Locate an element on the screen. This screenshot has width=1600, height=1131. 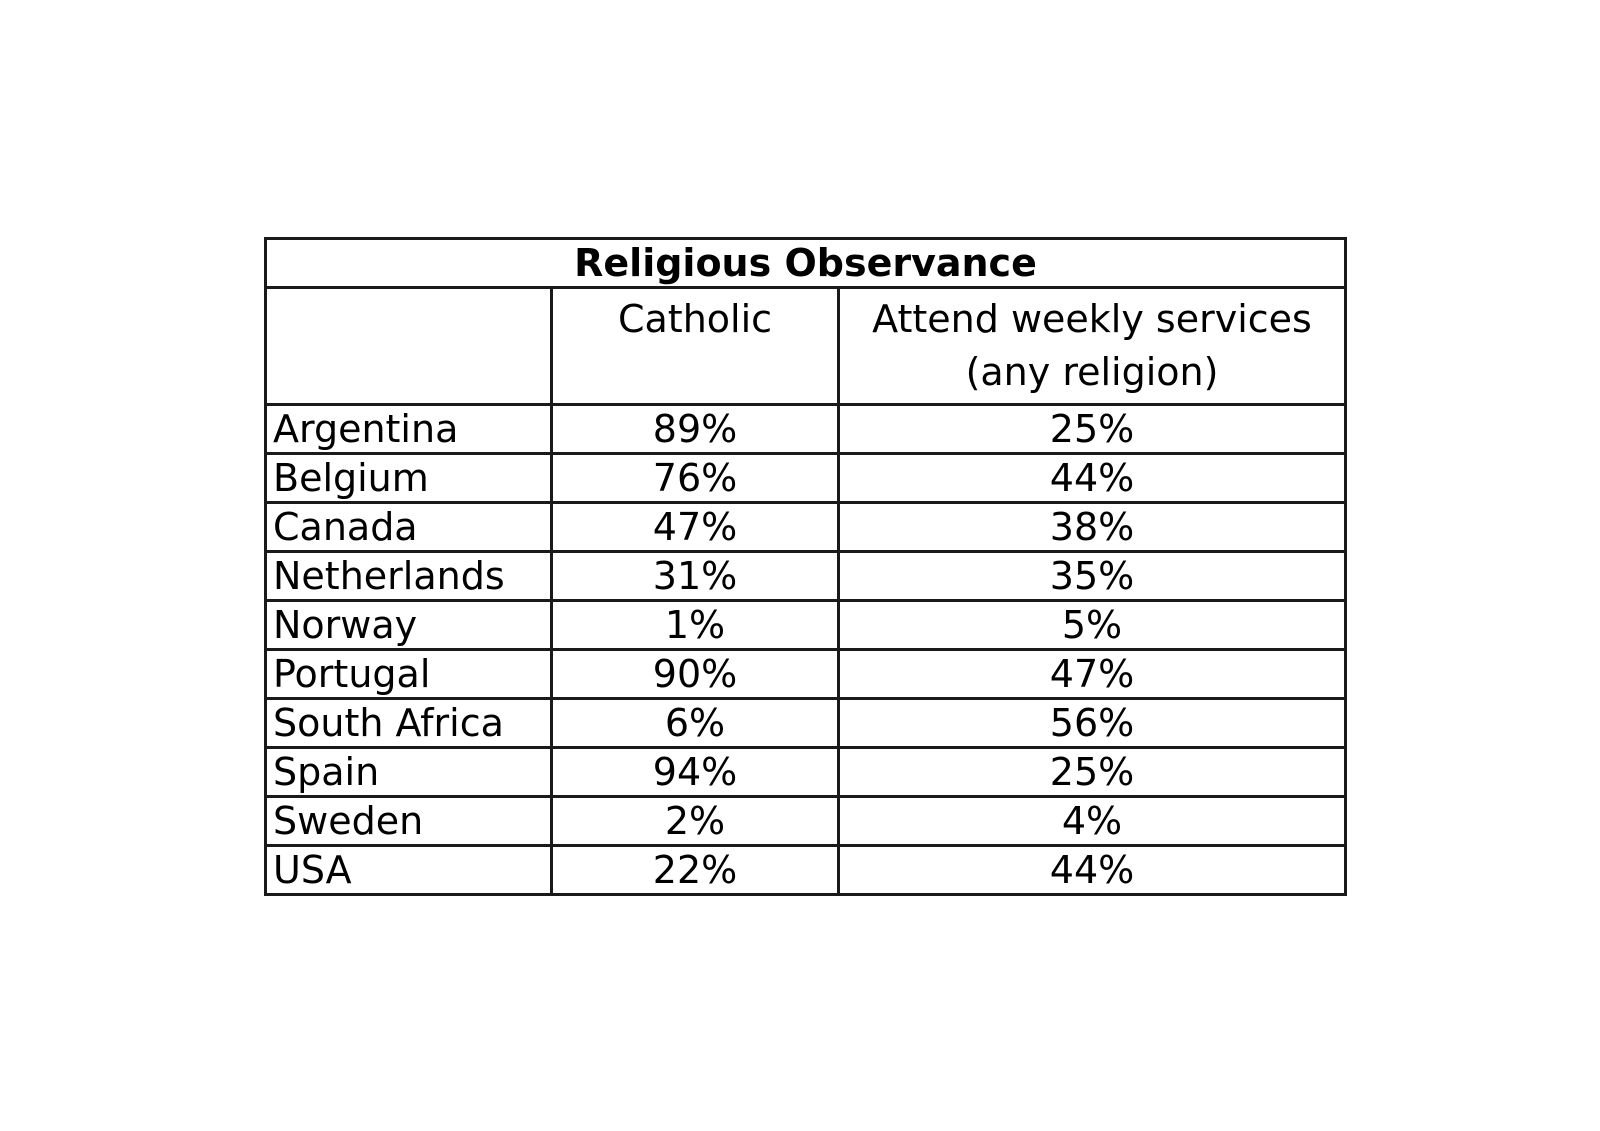
table-row: USA 22% 44% is located at coordinates (806, 870).